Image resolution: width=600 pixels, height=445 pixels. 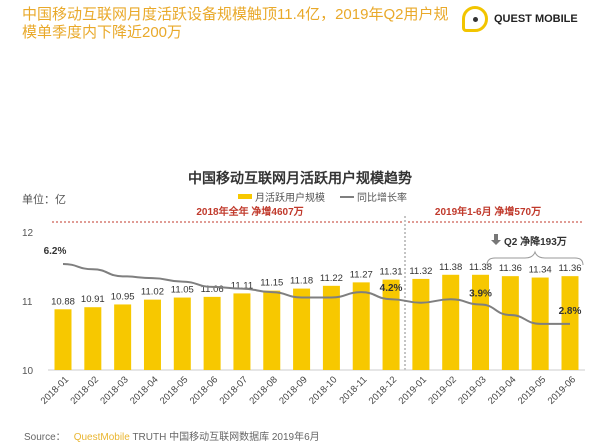 What do you see at coordinates (114, 390) in the screenshot?
I see `x-tick-label: 2018-03` at bounding box center [114, 390].